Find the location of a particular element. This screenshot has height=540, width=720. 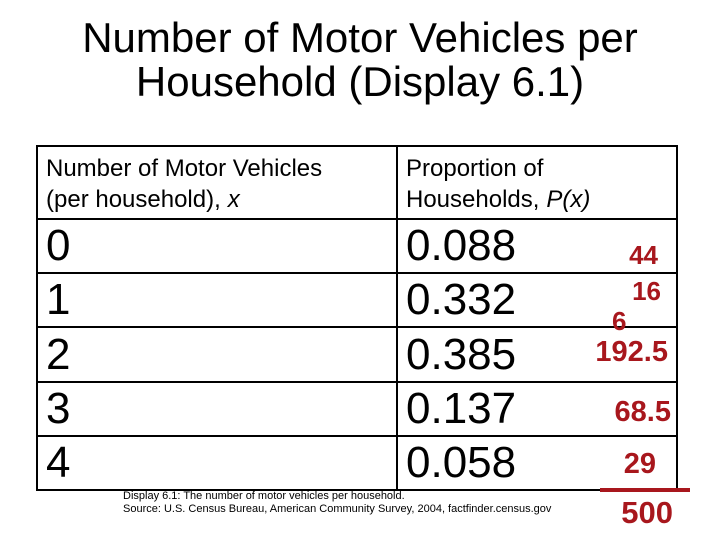

table-row: 4 0.058 is located at coordinates (357, 462).